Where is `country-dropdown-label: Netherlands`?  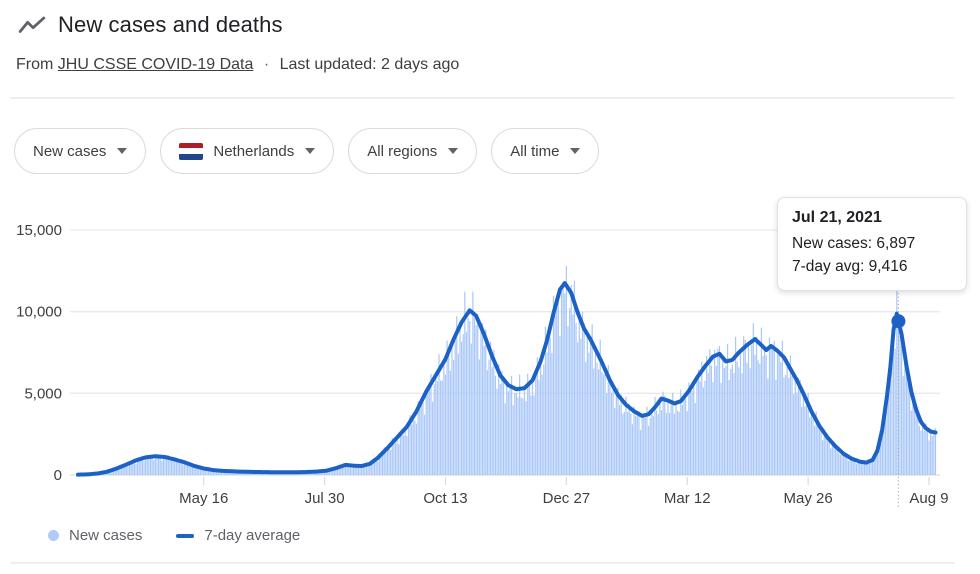 country-dropdown-label: Netherlands is located at coordinates (254, 151).